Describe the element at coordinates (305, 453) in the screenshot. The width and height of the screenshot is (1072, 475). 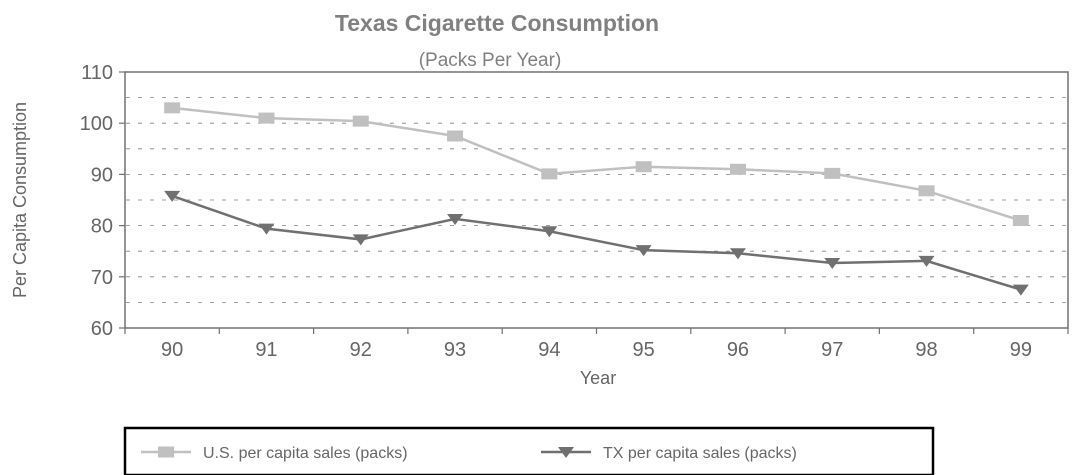
I see `legend-label: U.S. per capita sales (packs)` at that location.